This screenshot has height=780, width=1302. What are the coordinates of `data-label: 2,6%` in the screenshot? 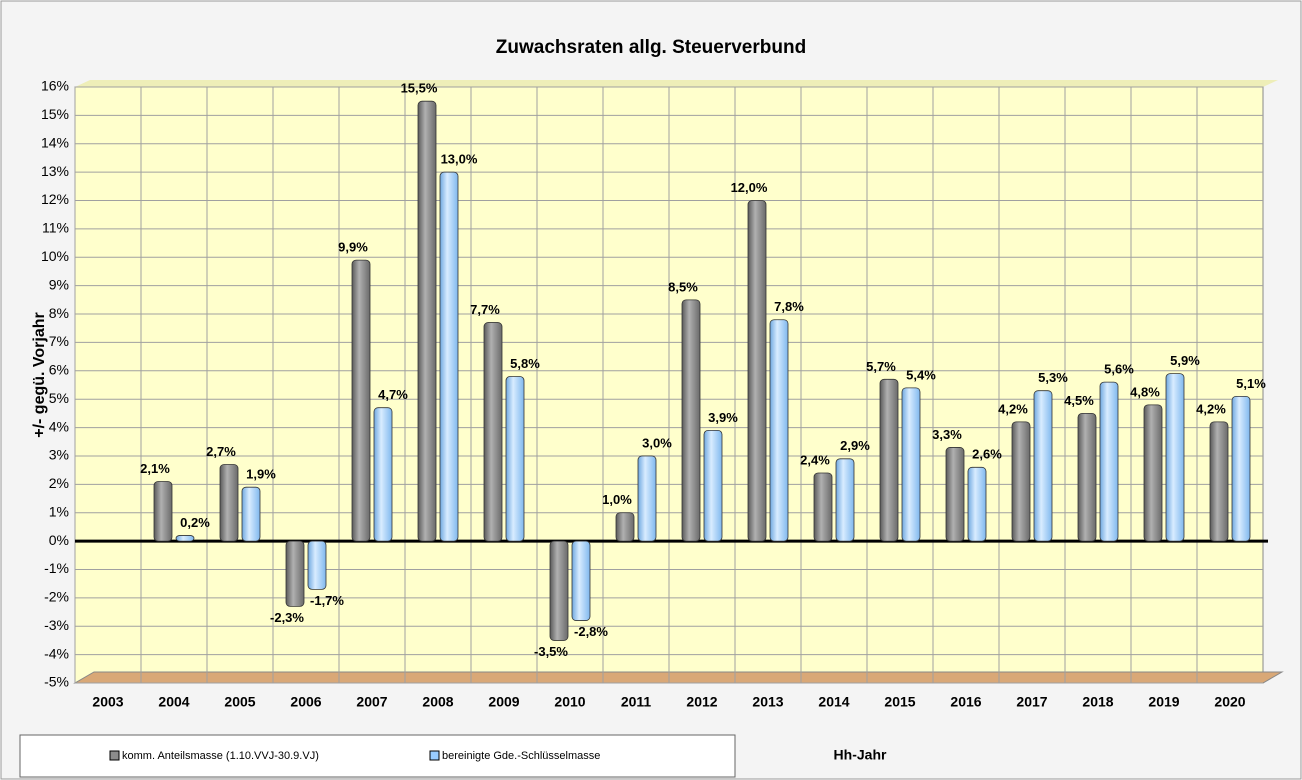 It's located at (987, 454).